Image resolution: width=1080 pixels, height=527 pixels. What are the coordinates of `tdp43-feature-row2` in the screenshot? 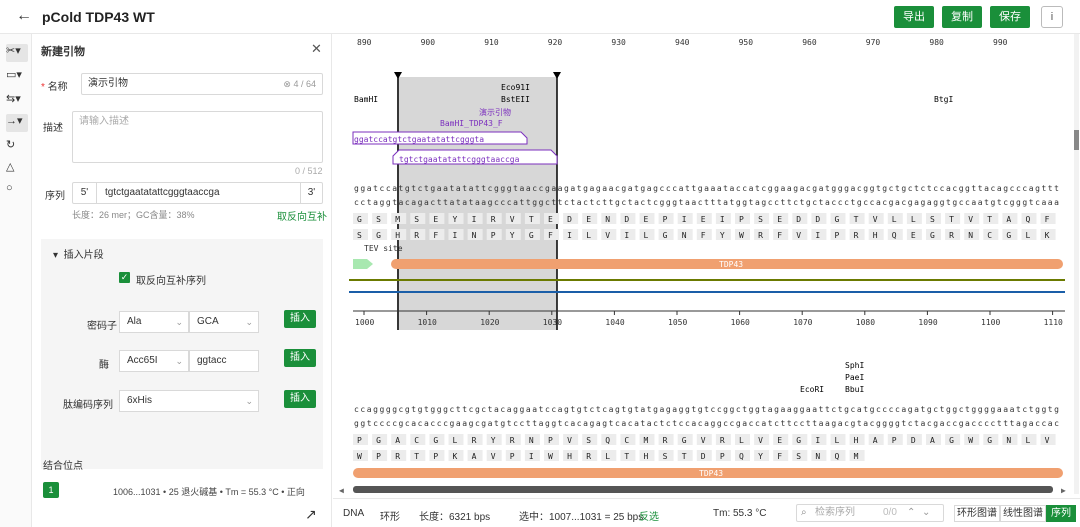 It's located at (708, 473).